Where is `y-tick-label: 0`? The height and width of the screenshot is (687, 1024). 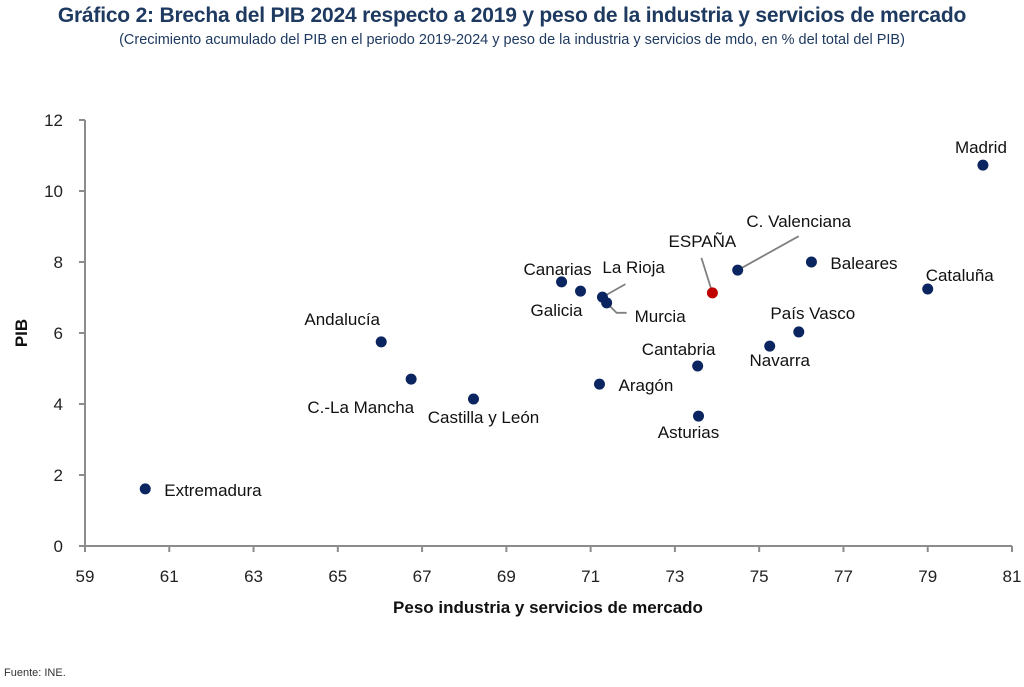
y-tick-label: 0 is located at coordinates (58, 546).